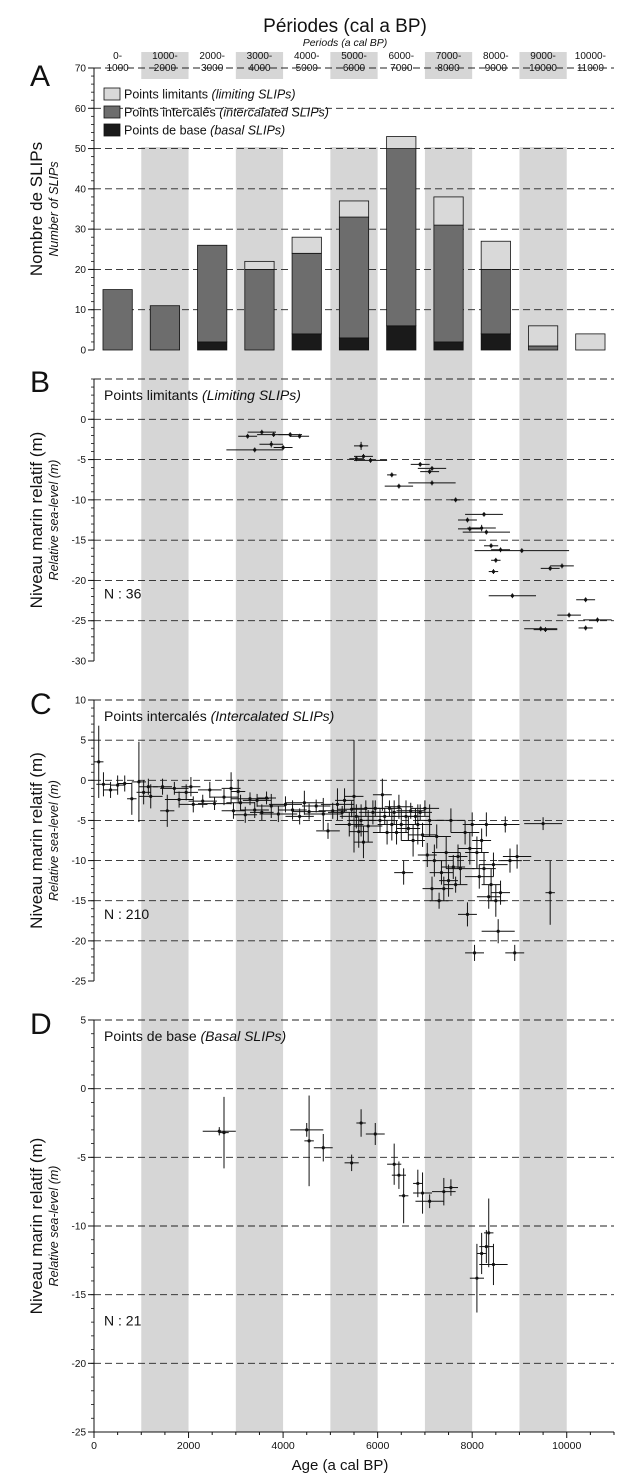  Describe the element at coordinates (83, 741) in the screenshot. I see `y-tick-label: 5` at that location.